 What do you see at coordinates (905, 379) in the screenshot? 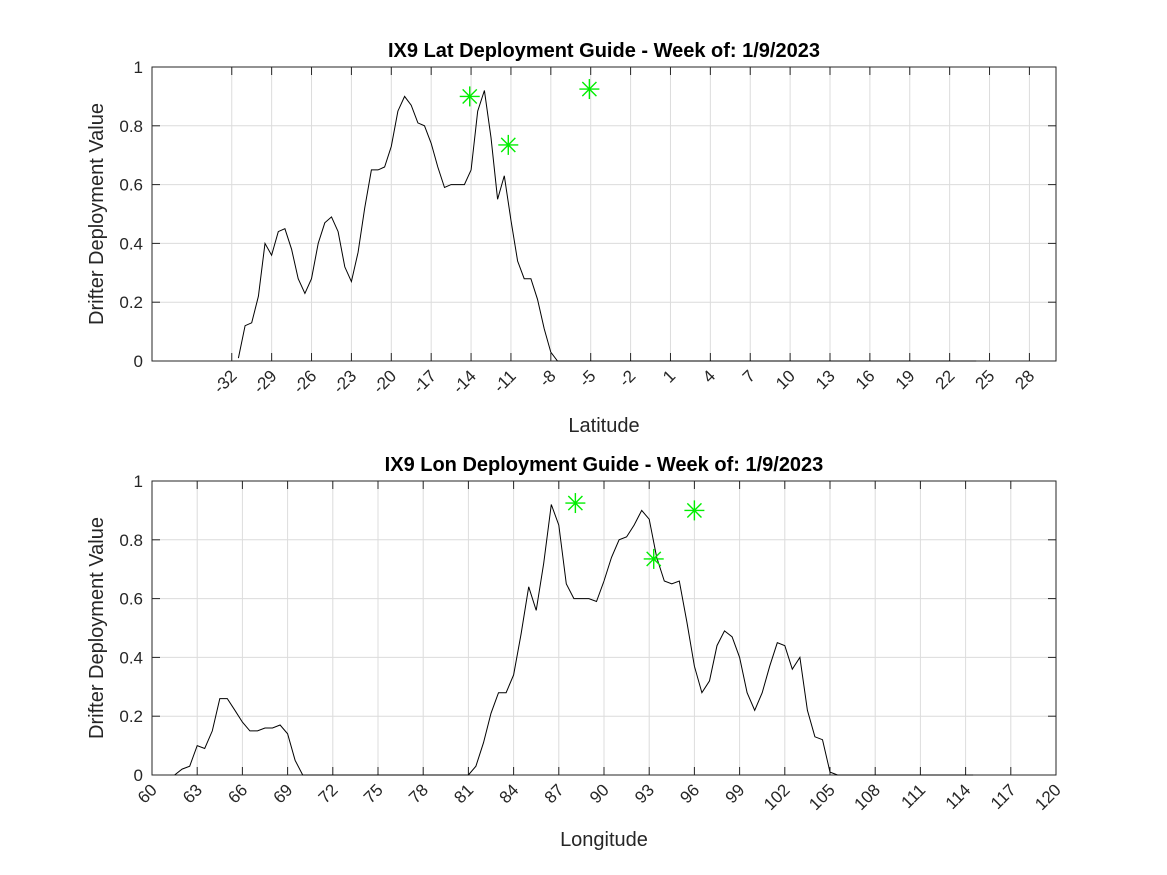
I see `x-tick-label: 19` at bounding box center [905, 379].